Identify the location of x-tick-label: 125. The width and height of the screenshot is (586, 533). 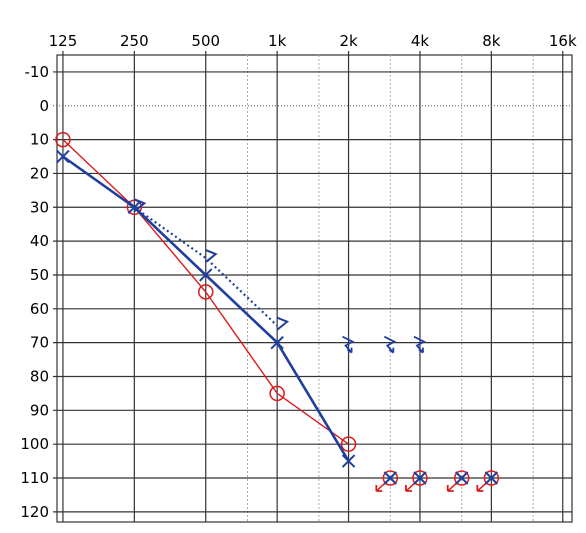
(63, 41).